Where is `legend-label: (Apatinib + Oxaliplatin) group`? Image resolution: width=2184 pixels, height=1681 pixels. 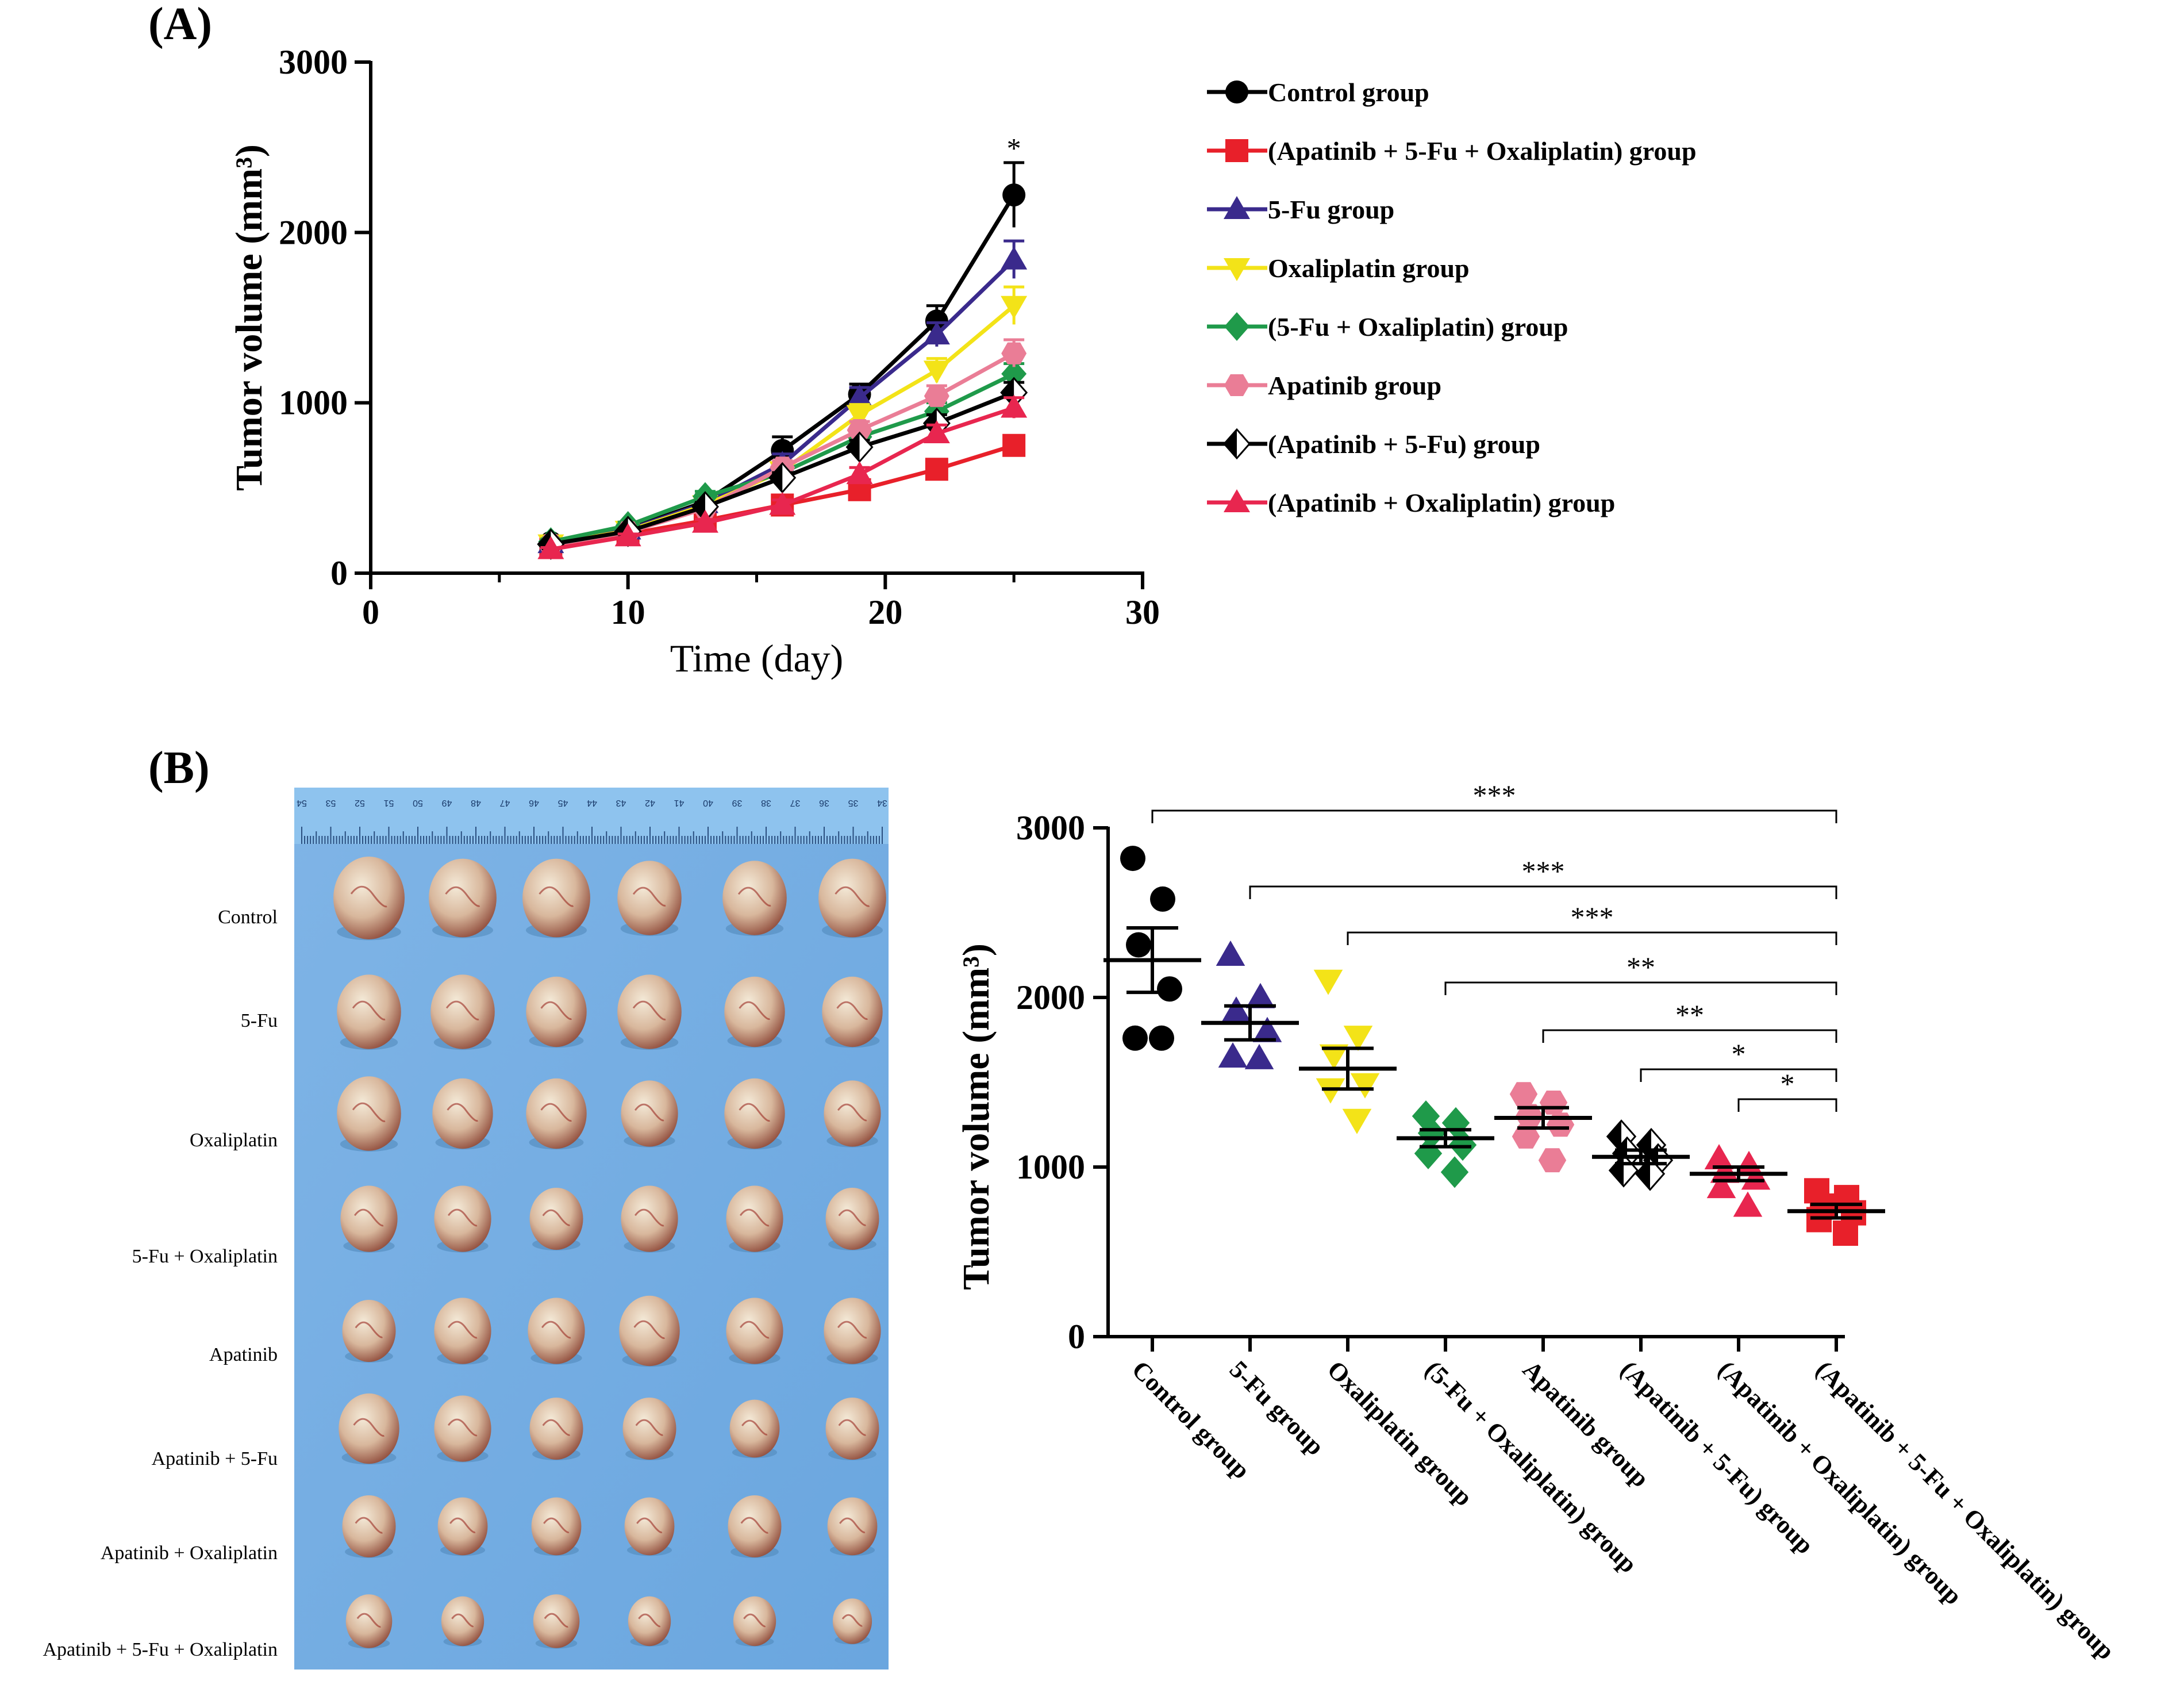 legend-label: (Apatinib + Oxaliplatin) group is located at coordinates (1441, 503).